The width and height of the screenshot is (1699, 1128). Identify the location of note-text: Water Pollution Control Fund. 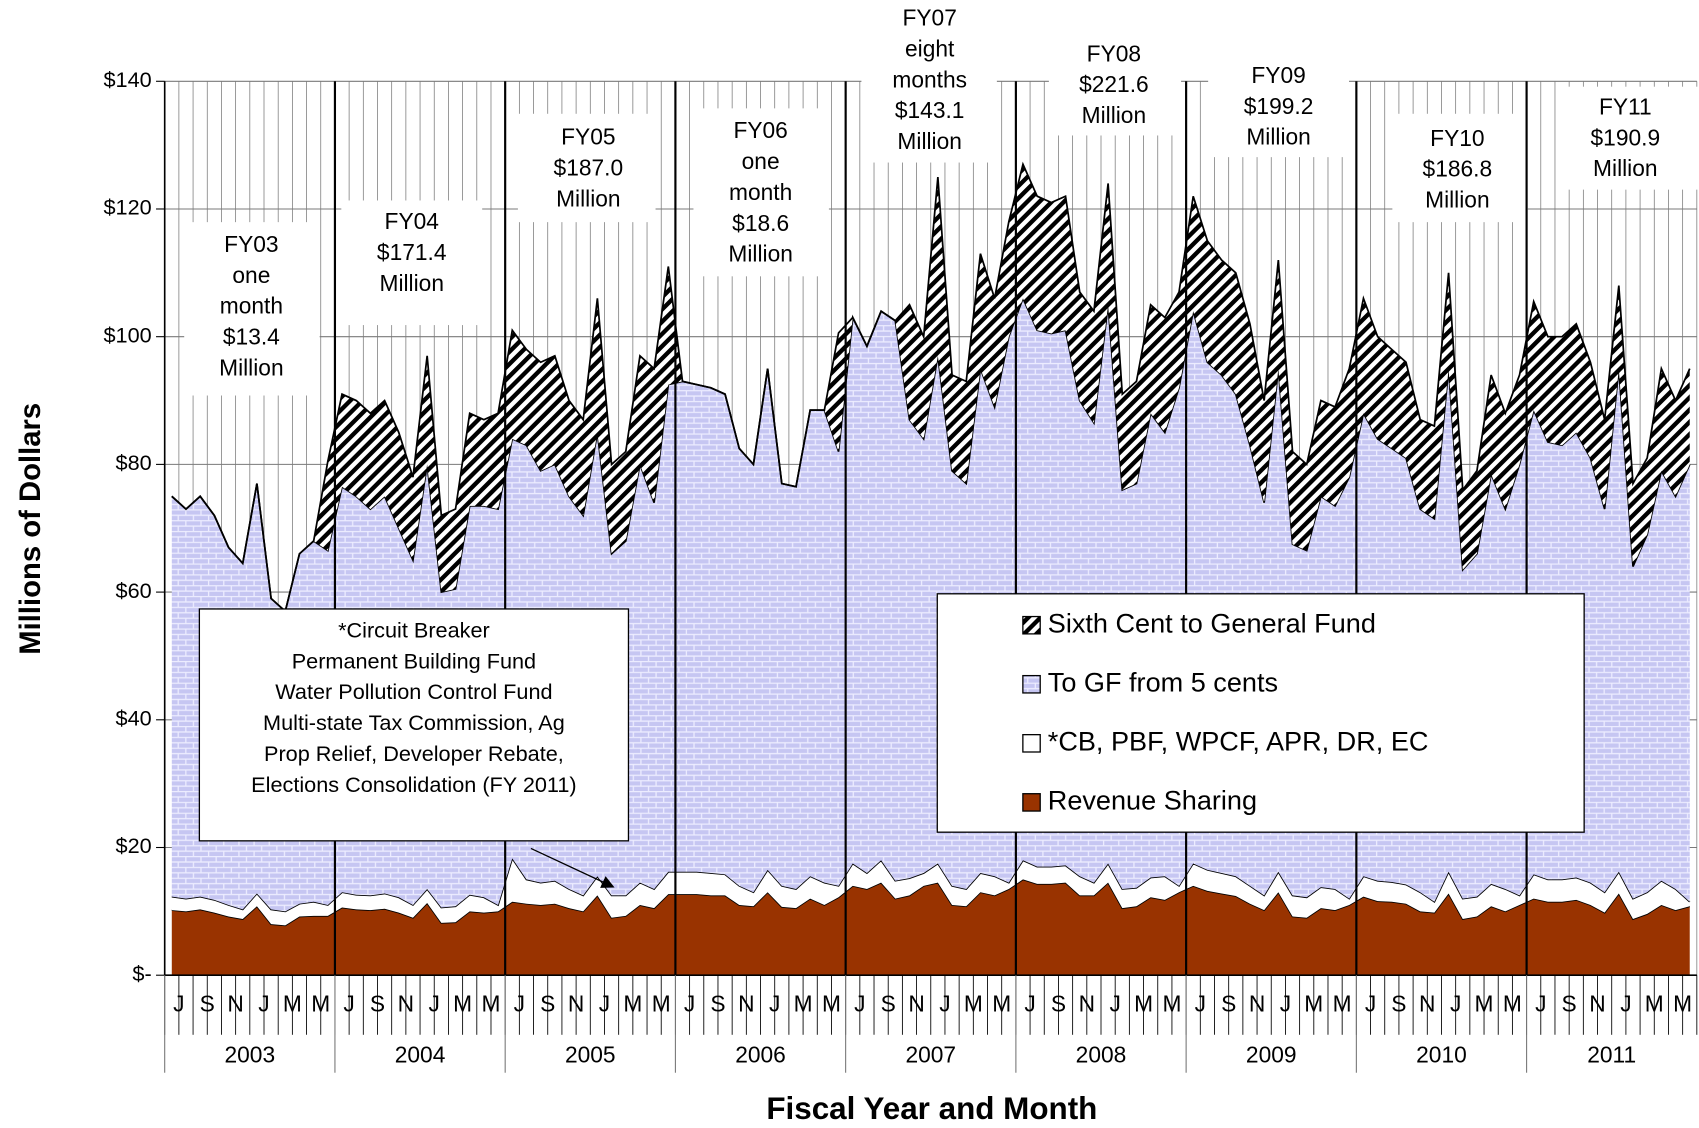
(413, 691).